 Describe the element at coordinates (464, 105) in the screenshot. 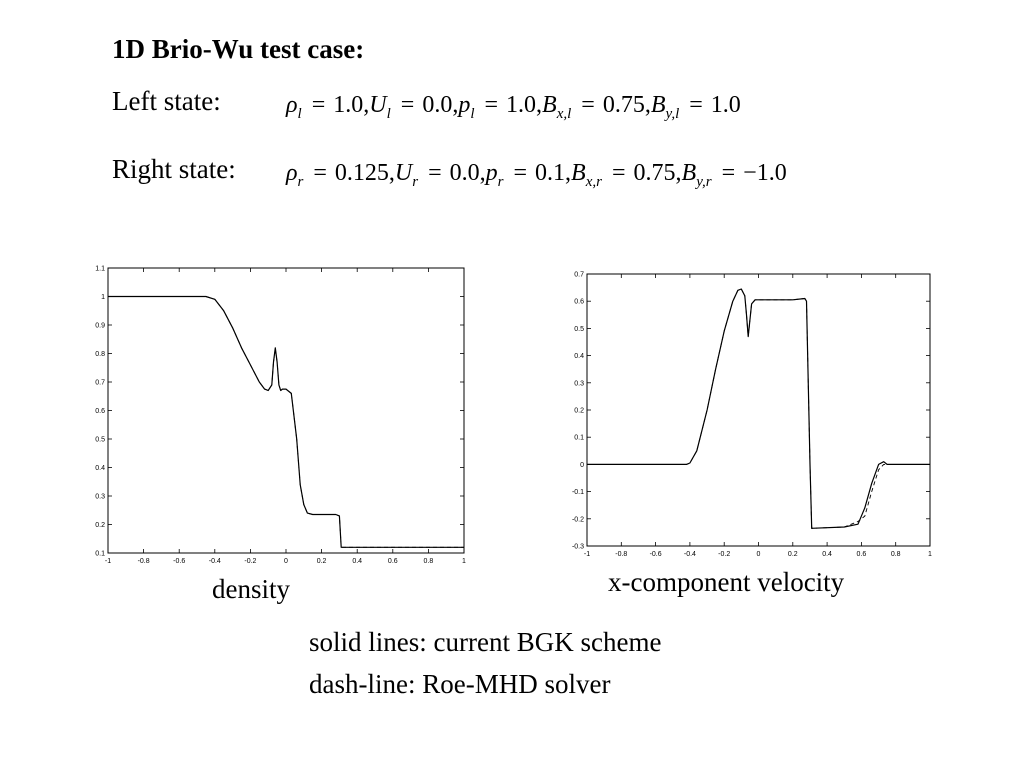

I see `left-term-2-symbol: p` at that location.